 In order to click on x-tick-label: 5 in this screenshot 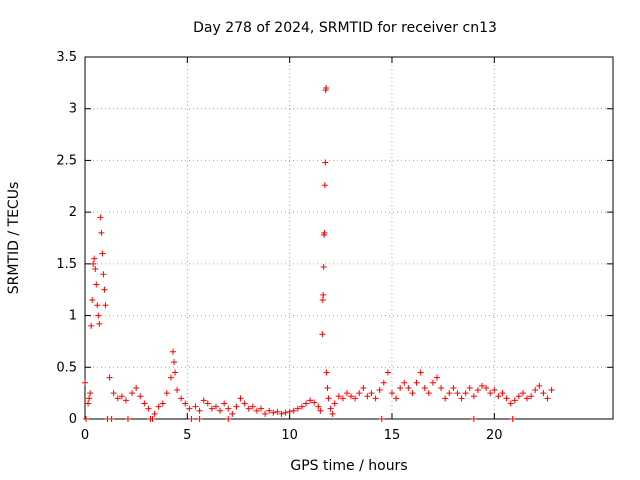, I will do `click(187, 435)`.